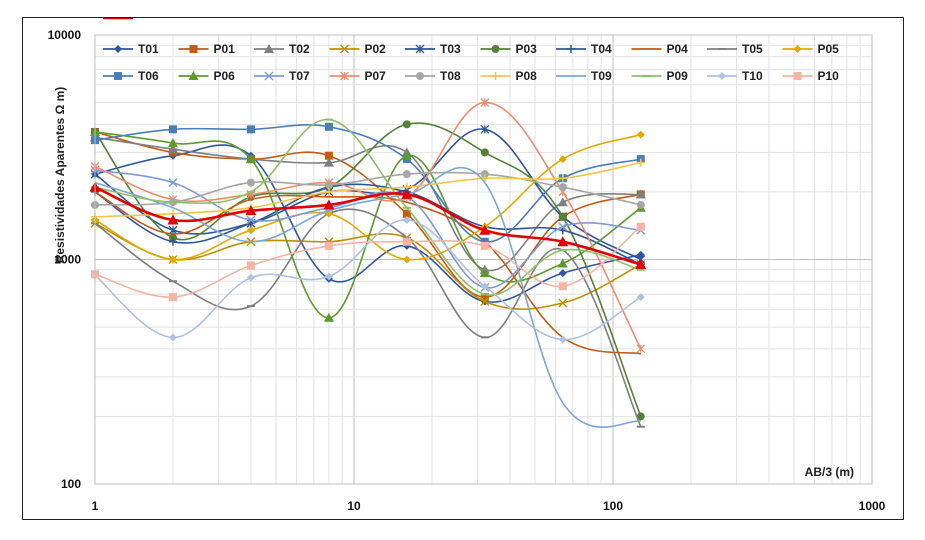 The height and width of the screenshot is (540, 925). I want to click on legend-label: P07, so click(376, 76).